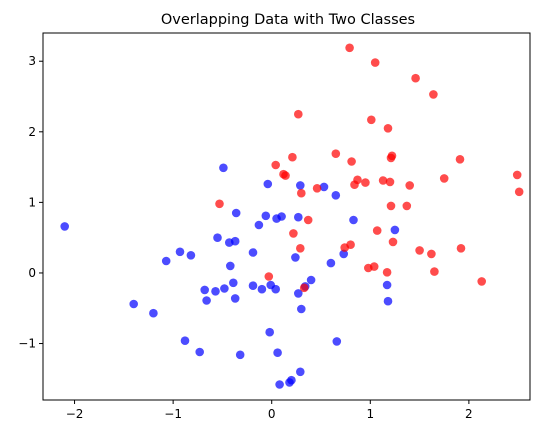  I want to click on x-tick-label: −1, so click(173, 414).